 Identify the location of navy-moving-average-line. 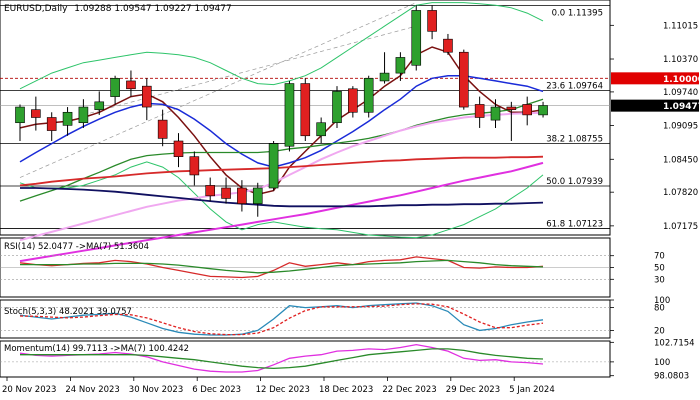
(282, 197).